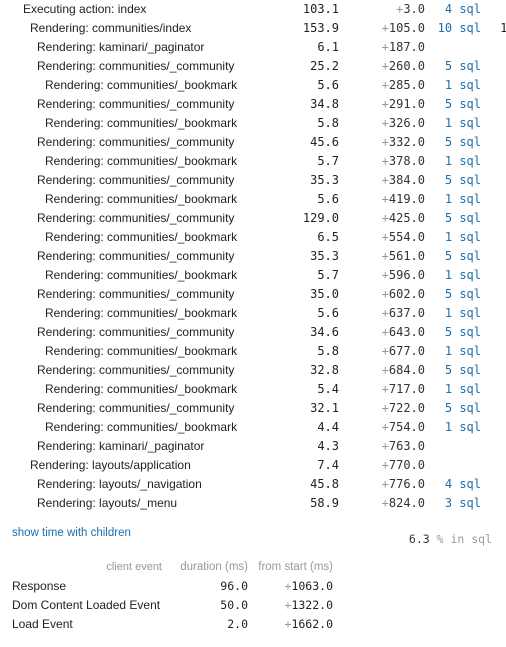 The width and height of the screenshot is (506, 647). What do you see at coordinates (382, 408) in the screenshot?
I see `timing-start-cell: +722.0` at bounding box center [382, 408].